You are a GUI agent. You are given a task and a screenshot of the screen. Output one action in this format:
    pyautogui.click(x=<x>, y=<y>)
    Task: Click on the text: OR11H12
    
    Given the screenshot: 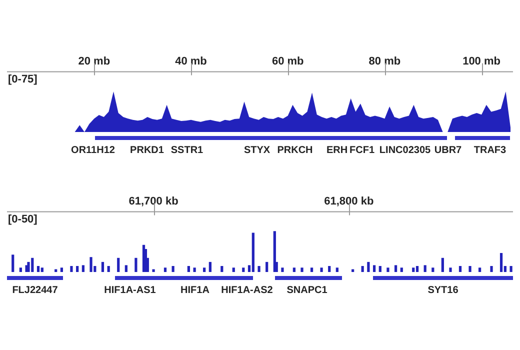 What is the action you would take?
    pyautogui.click(x=93, y=150)
    